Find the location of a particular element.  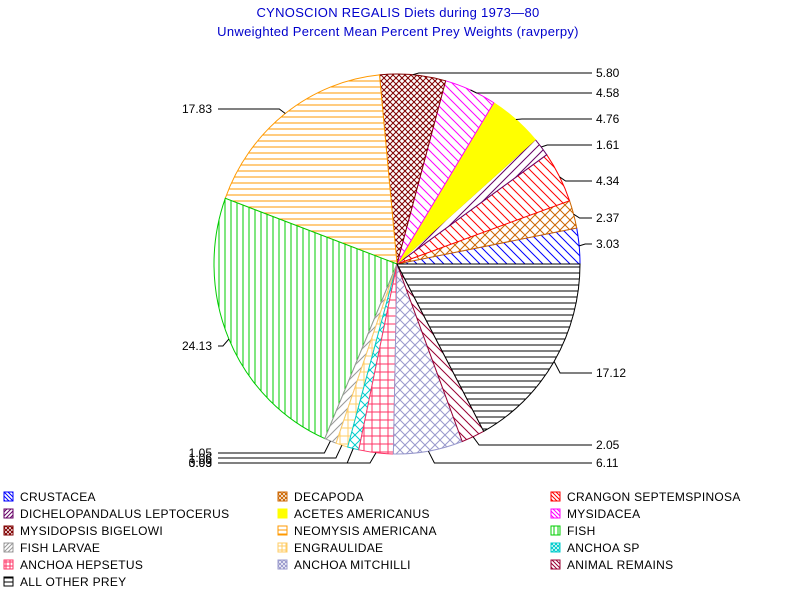

value-label-fish: 24.13 is located at coordinates (197, 346).